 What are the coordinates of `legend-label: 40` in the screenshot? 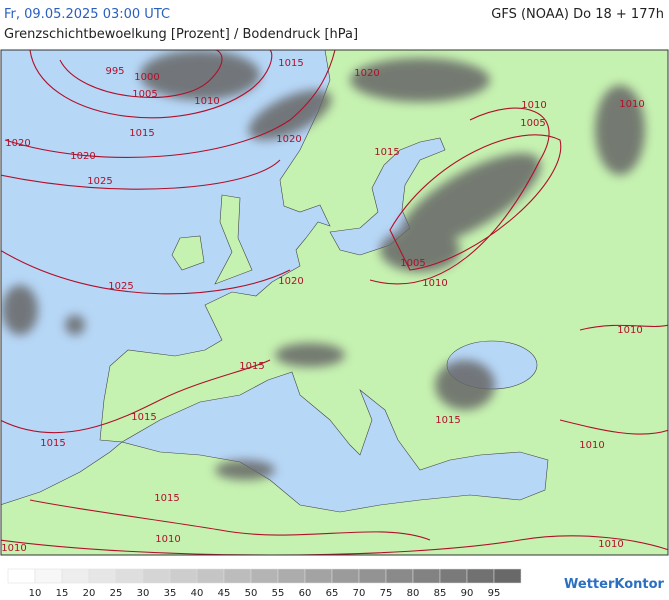 It's located at (197, 593).